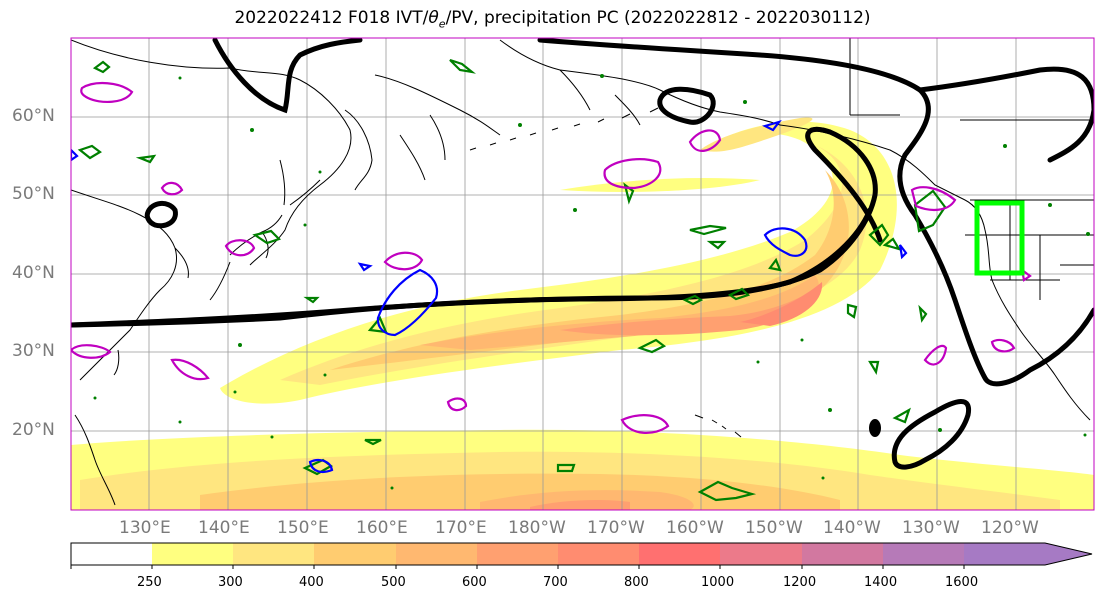 The width and height of the screenshot is (1105, 603). I want to click on lat-label: 60°N, so click(33, 116).